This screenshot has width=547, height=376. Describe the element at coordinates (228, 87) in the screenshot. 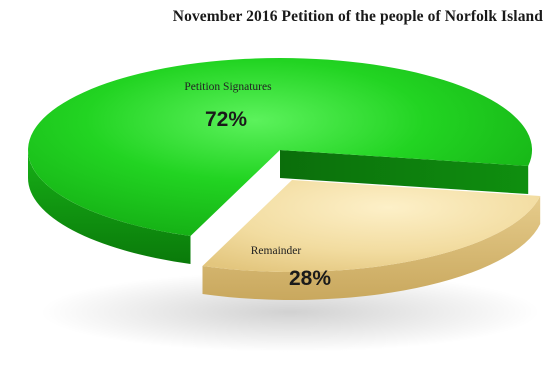

I see `slice-label-petition-signatures: Petition Signatures` at that location.